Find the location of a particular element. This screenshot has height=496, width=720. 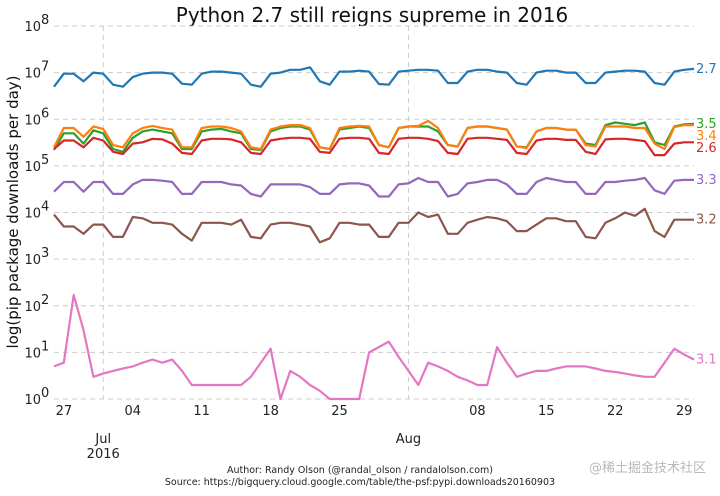

series-label-2.6: 2.6 is located at coordinates (706, 148).